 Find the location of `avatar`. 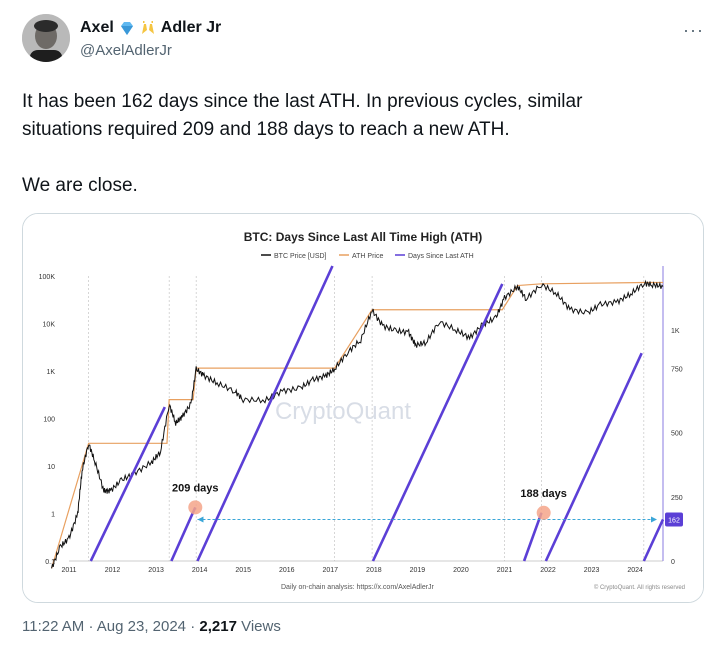

avatar is located at coordinates (46, 38).